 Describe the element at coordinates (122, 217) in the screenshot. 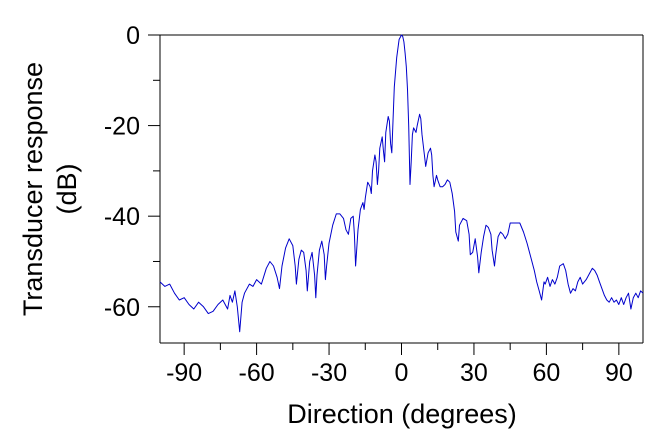

I see `y-tick-label: -40` at that location.